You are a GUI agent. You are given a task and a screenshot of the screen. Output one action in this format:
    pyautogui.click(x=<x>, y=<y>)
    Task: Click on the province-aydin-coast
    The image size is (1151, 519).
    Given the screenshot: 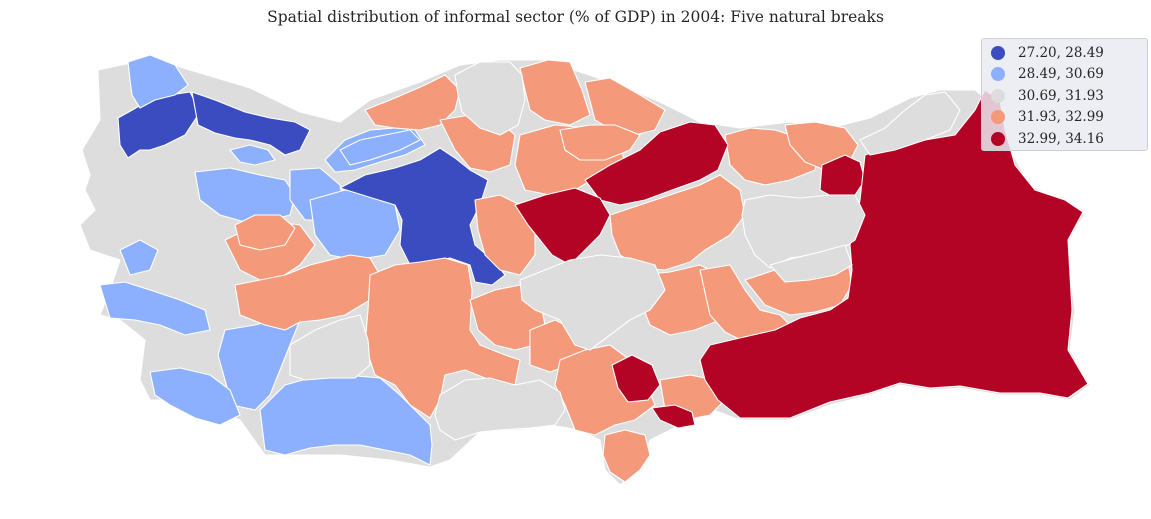 What is the action you would take?
    pyautogui.click(x=155, y=308)
    